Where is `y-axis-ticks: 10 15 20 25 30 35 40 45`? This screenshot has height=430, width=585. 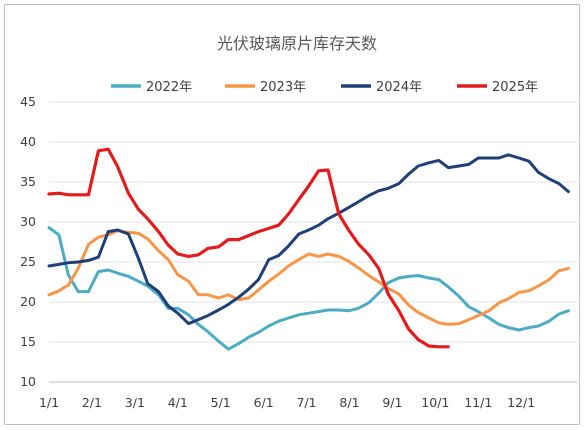 y-axis-ticks: 10 15 20 25 30 35 40 45 is located at coordinates (28, 241).